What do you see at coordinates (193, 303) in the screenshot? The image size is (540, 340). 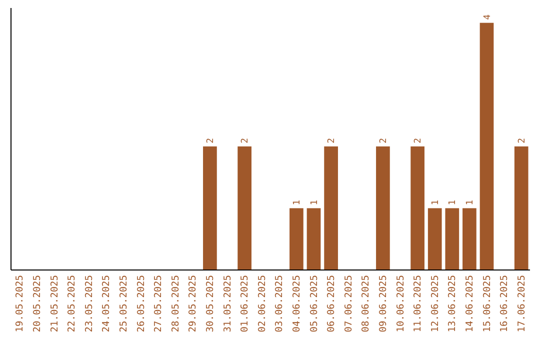 I see `x-tick-label: 29.05.2025` at bounding box center [193, 303].